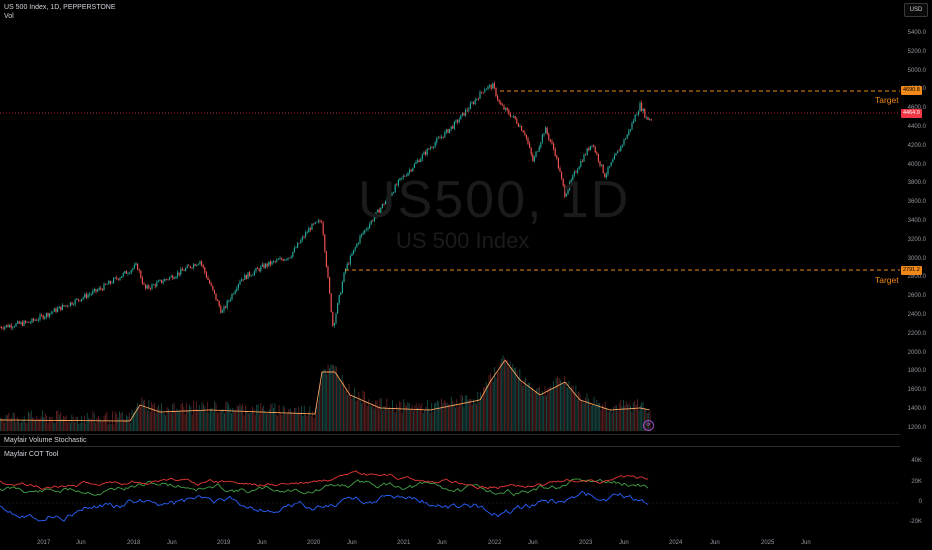  Describe the element at coordinates (916, 10) in the screenshot. I see `currency-button: USD` at that location.